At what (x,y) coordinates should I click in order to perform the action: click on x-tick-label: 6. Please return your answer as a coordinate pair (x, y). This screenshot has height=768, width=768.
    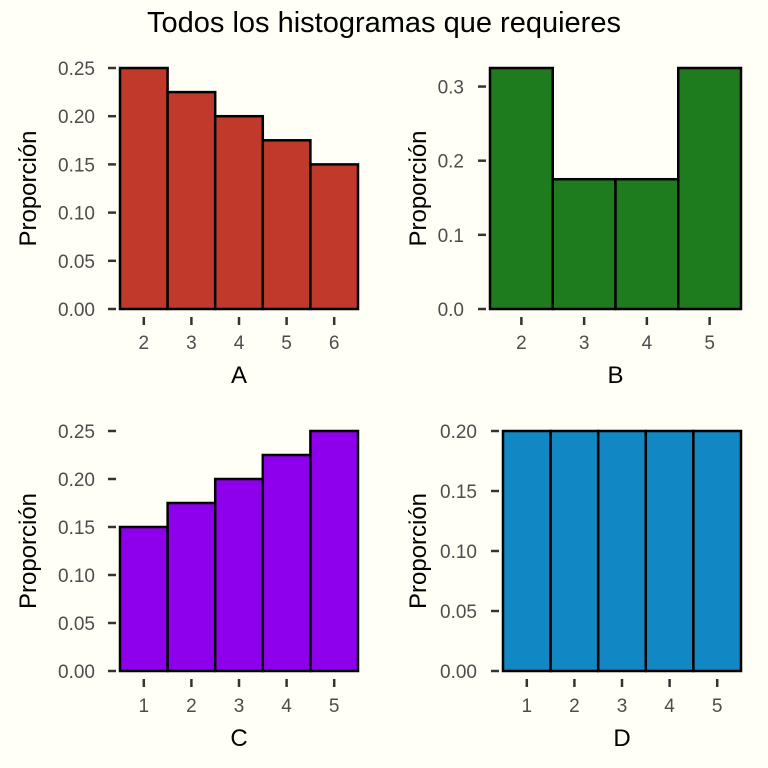
    Looking at the image, I should click on (334, 343).